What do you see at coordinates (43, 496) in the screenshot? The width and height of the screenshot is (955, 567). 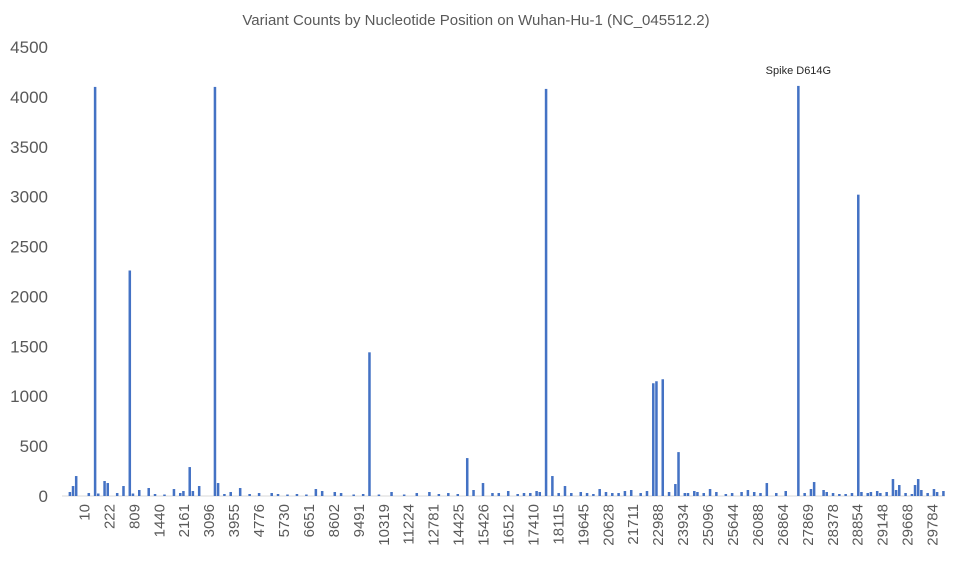 I see `y-tick-label: 0` at bounding box center [43, 496].